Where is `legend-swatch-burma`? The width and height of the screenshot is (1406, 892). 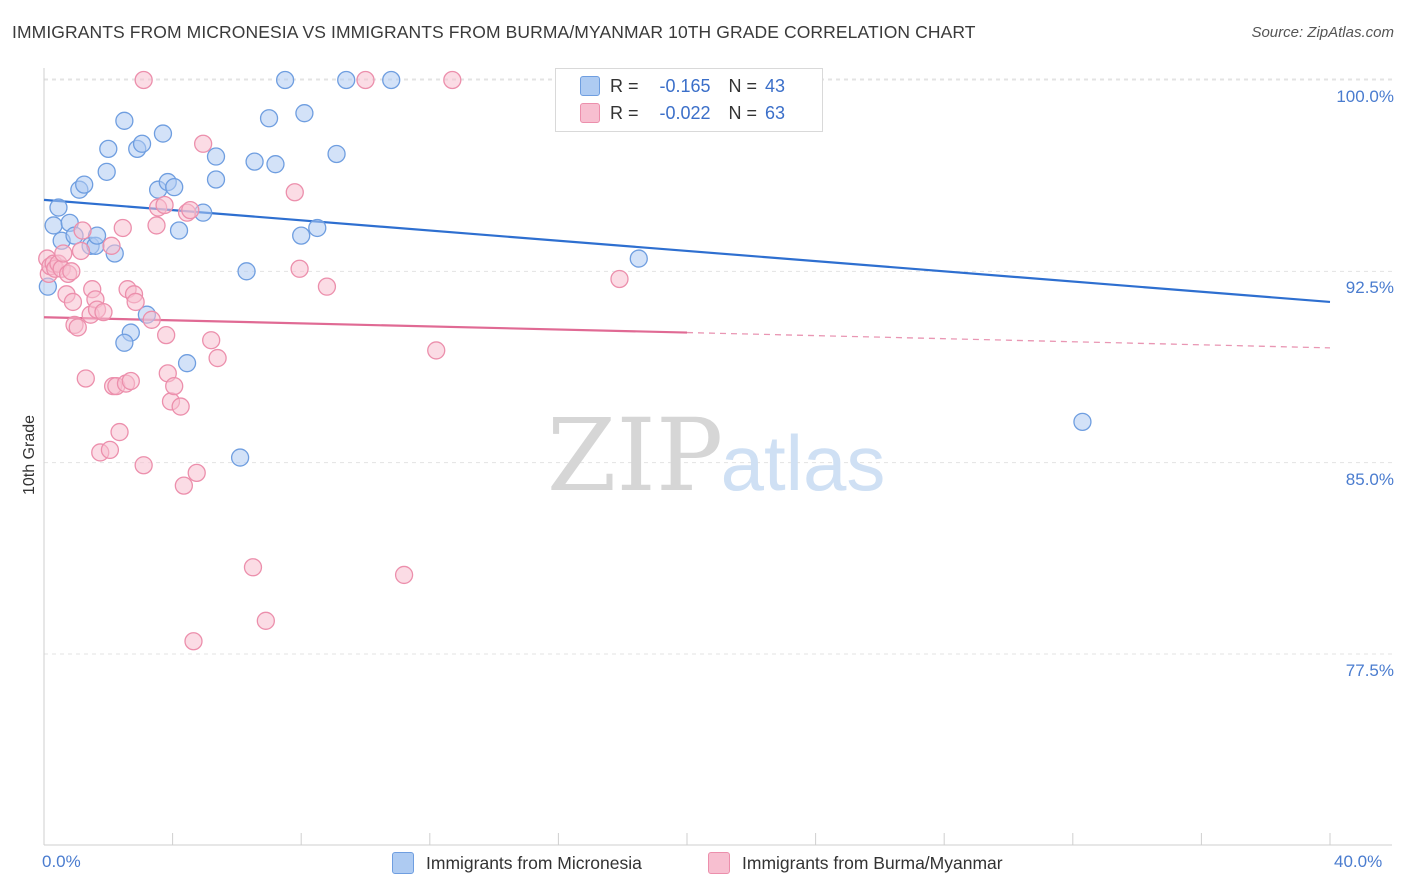
legend-swatch-burma is located at coordinates (590, 113).